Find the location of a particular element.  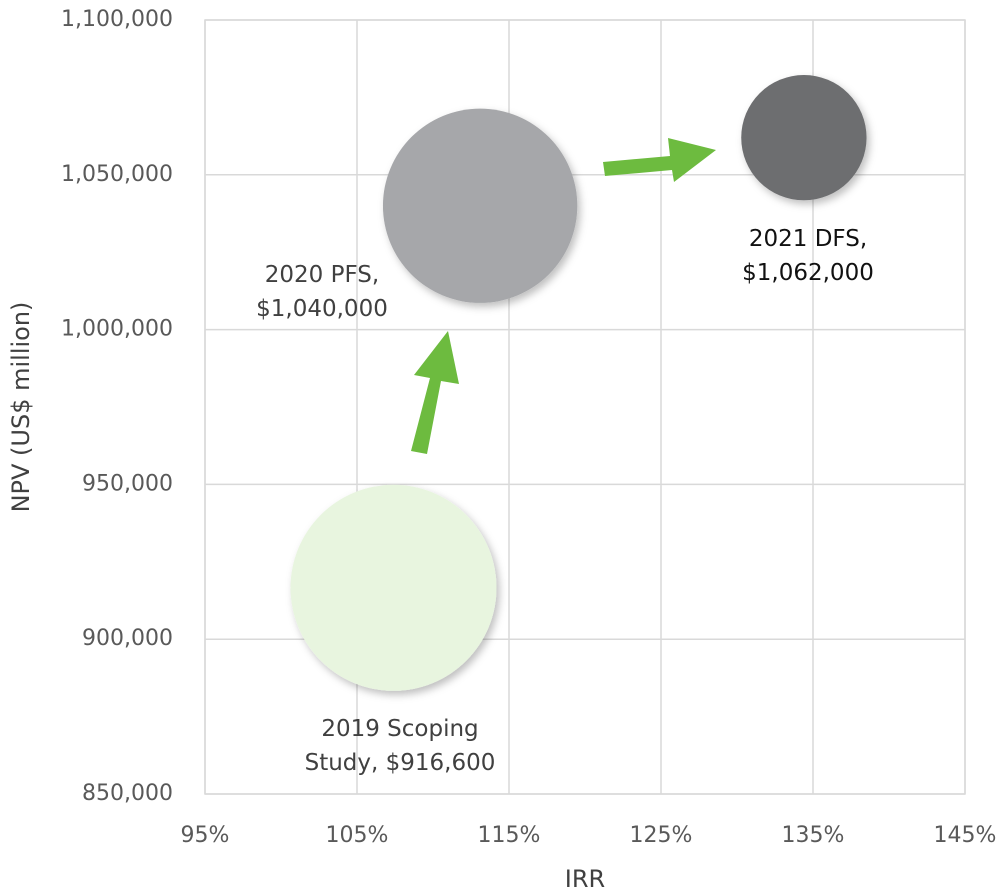

data-label: 2020 PFS, $1,040,000 is located at coordinates (322, 292).